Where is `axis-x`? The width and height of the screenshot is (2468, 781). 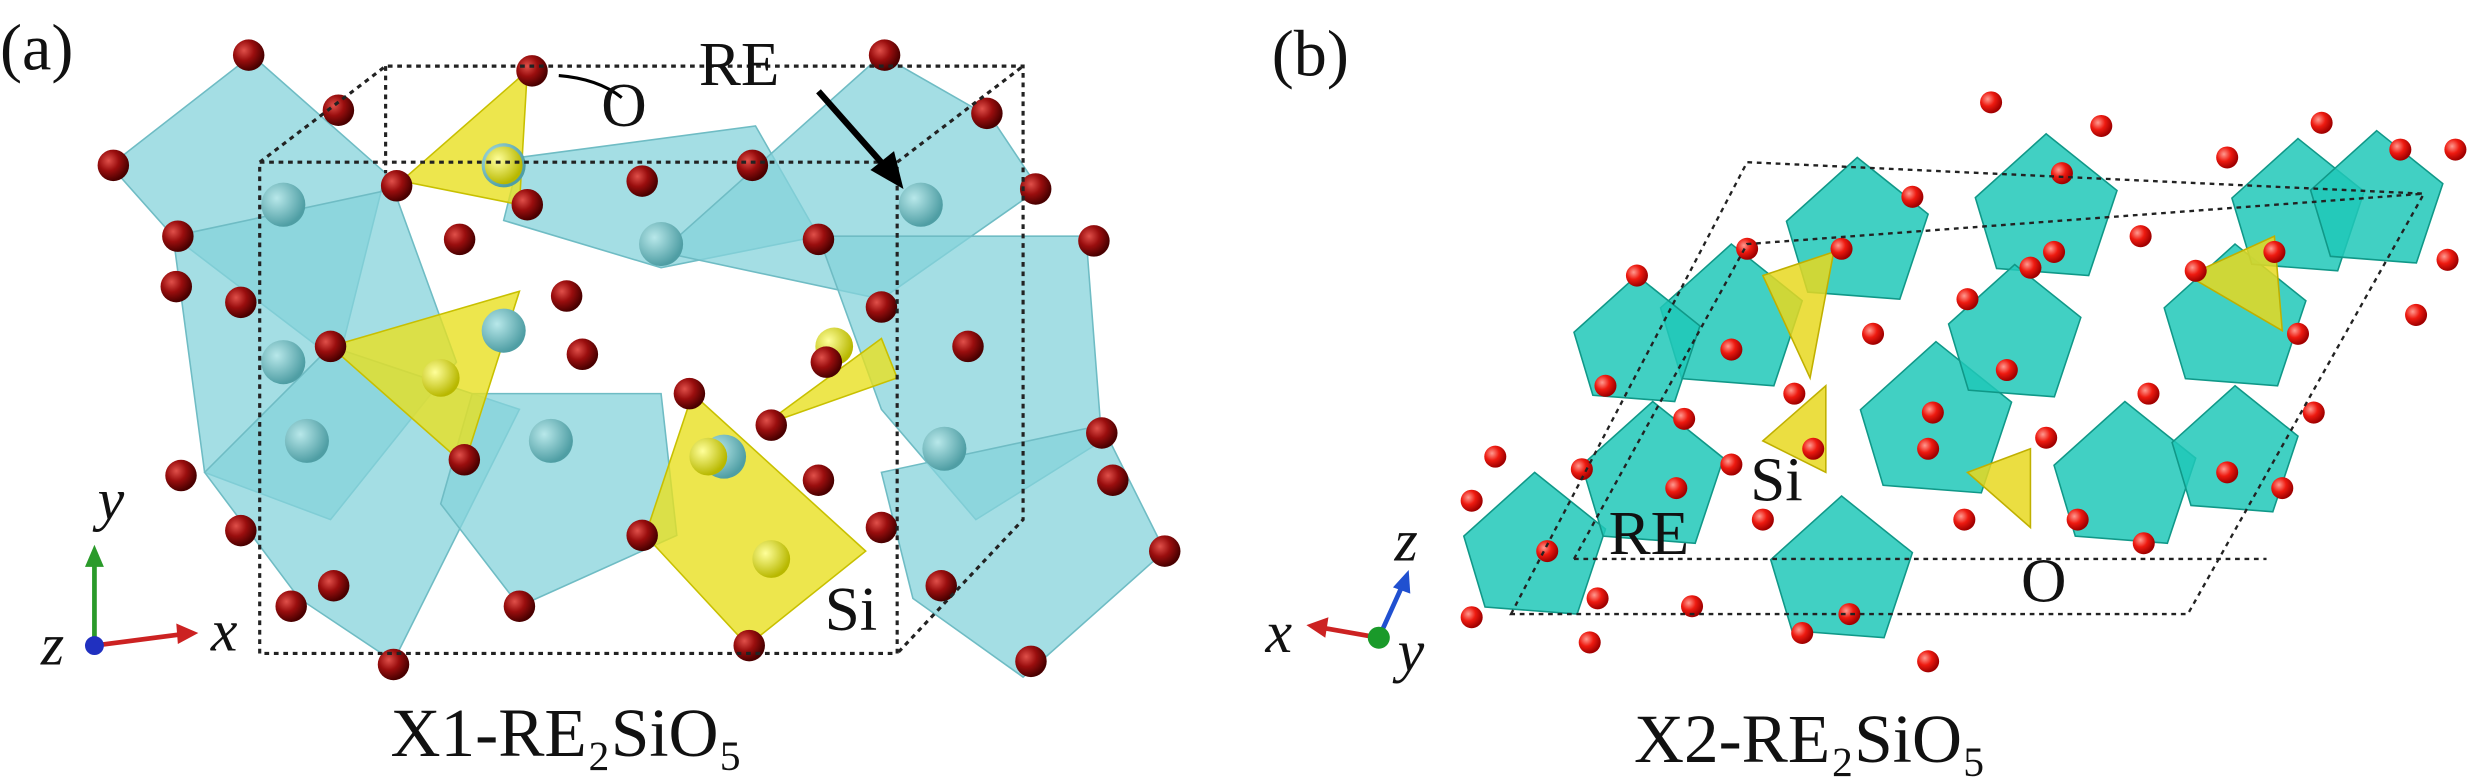 axis-x is located at coordinates (137, 640).